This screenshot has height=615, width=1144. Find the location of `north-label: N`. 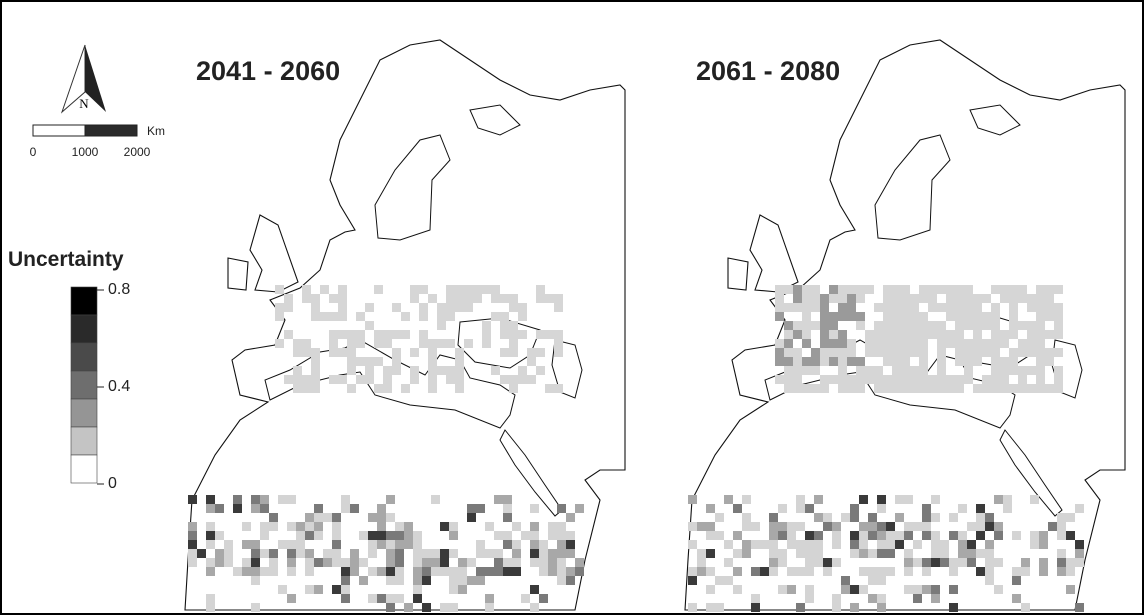

north-label: N is located at coordinates (84, 103).